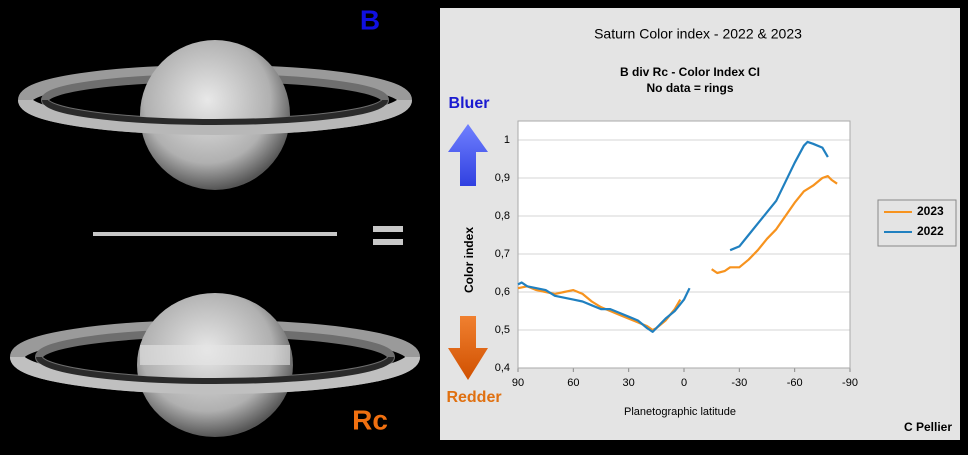 This screenshot has width=968, height=455. I want to click on x-tick-label: 60, so click(573, 383).